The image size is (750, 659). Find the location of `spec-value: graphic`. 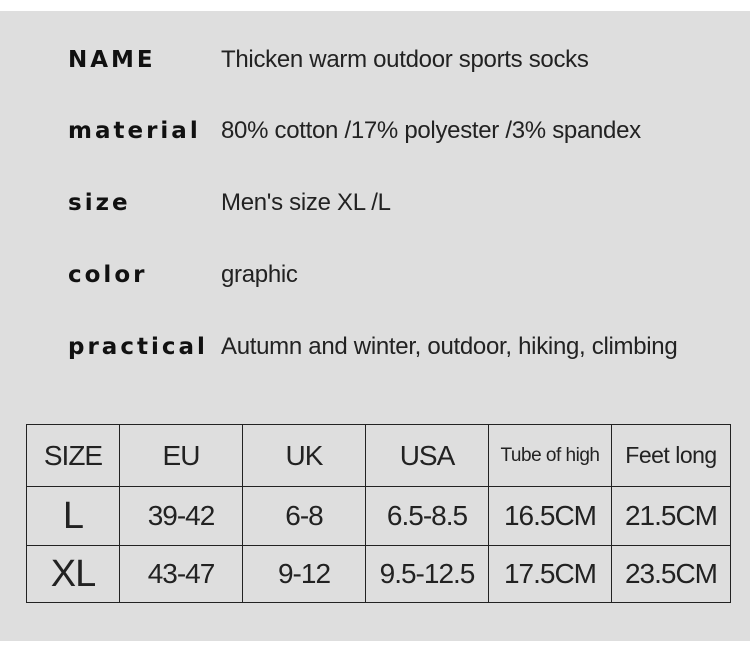

spec-value: graphic is located at coordinates (259, 274).